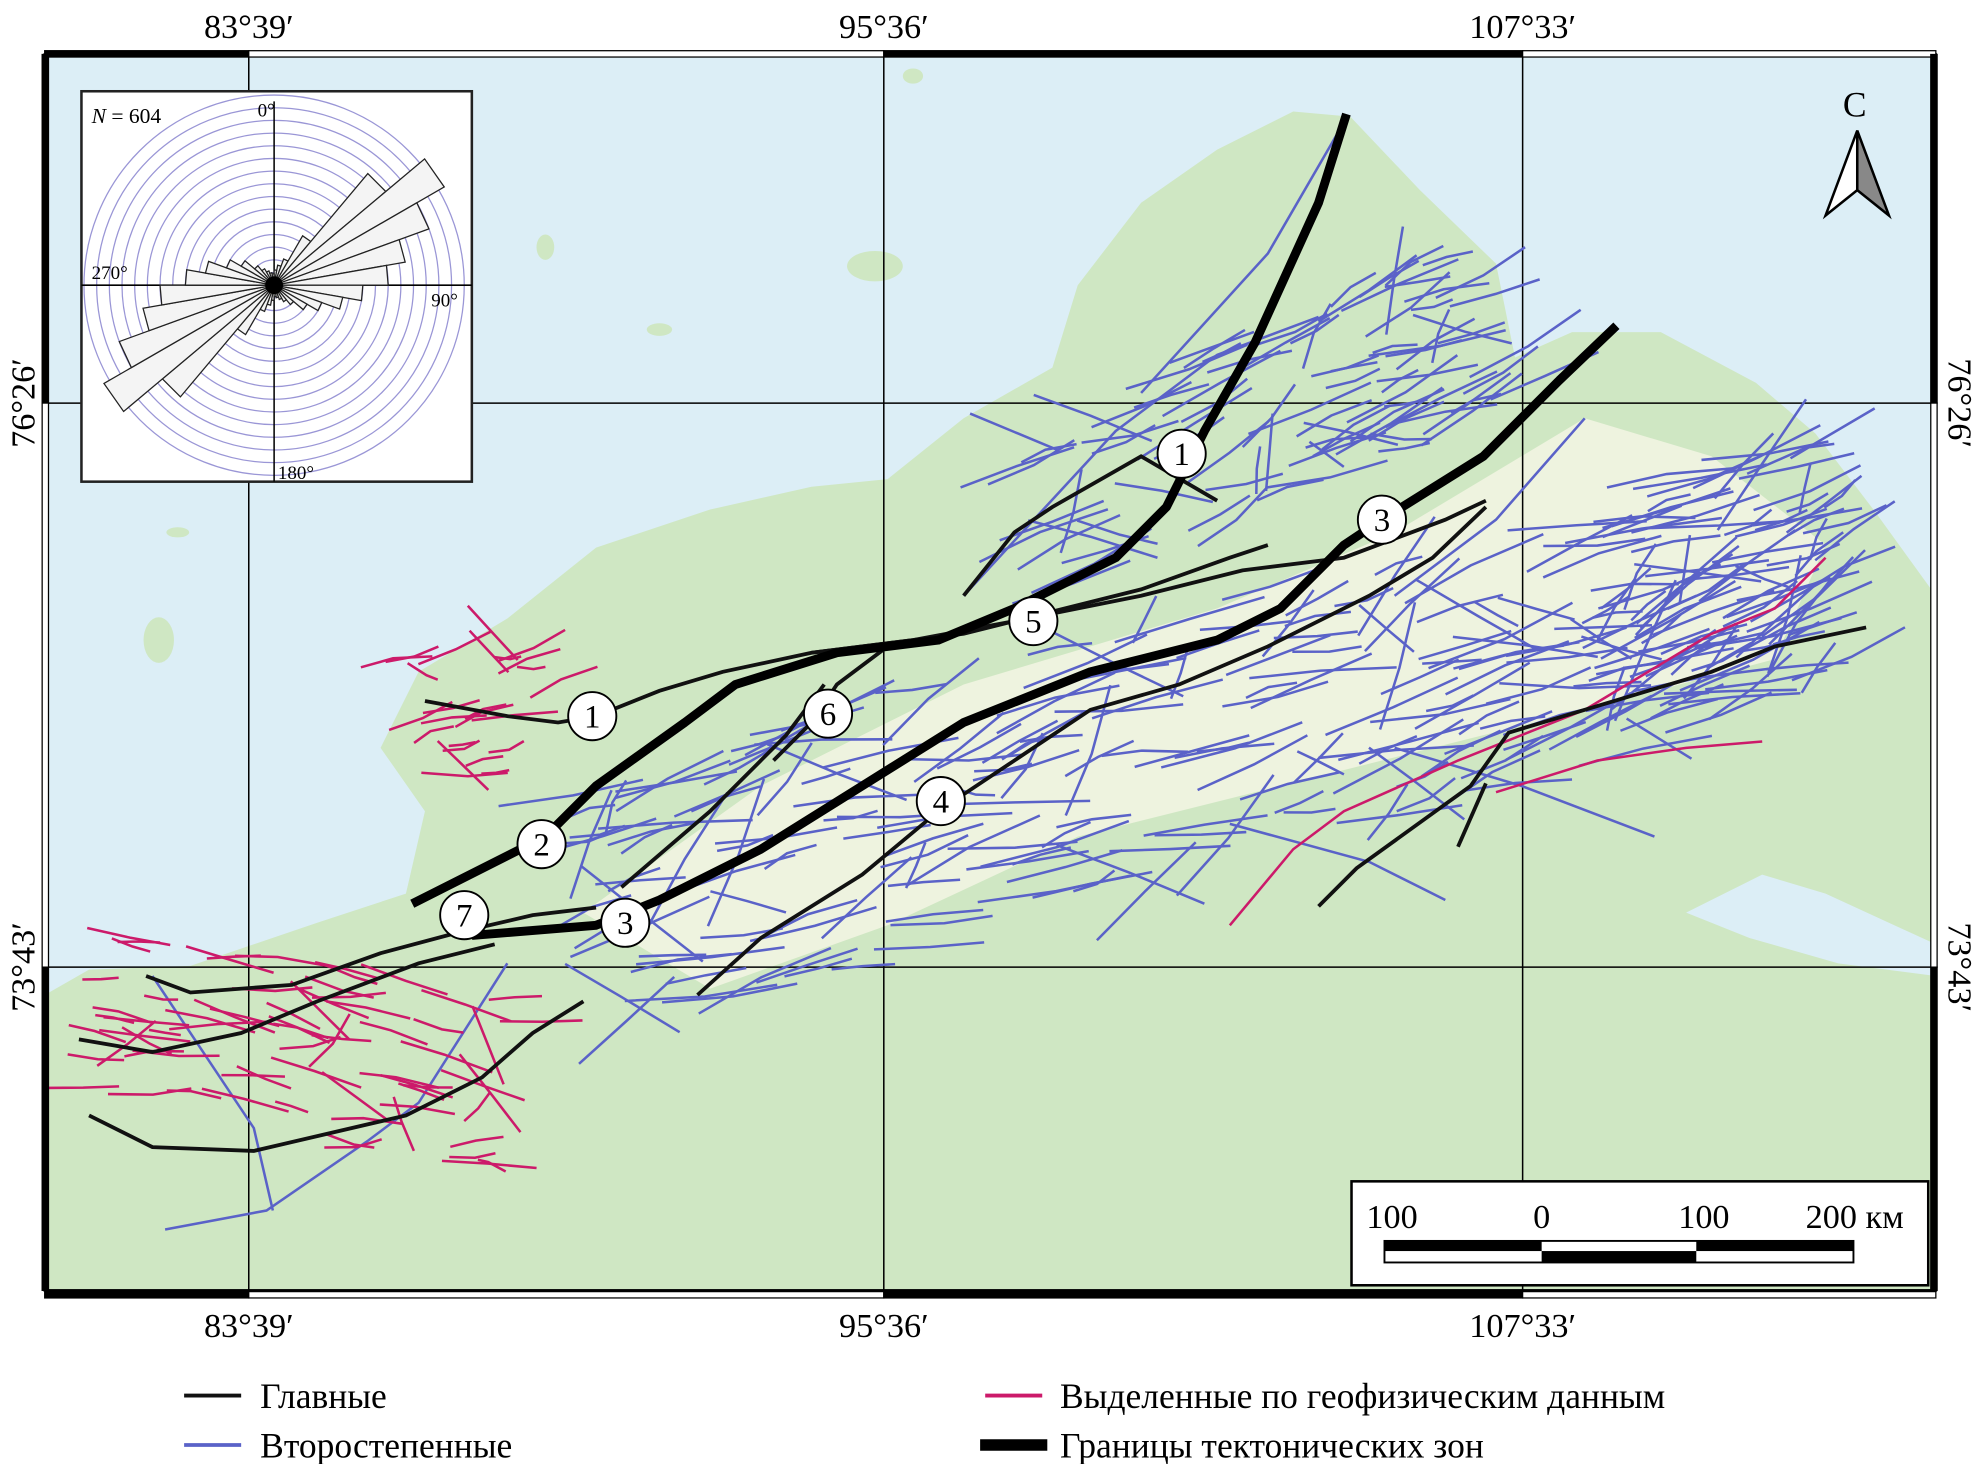 This screenshot has width=1978, height=1464. I want to click on lat-label-left-2: 73°43′, so click(24, 967).